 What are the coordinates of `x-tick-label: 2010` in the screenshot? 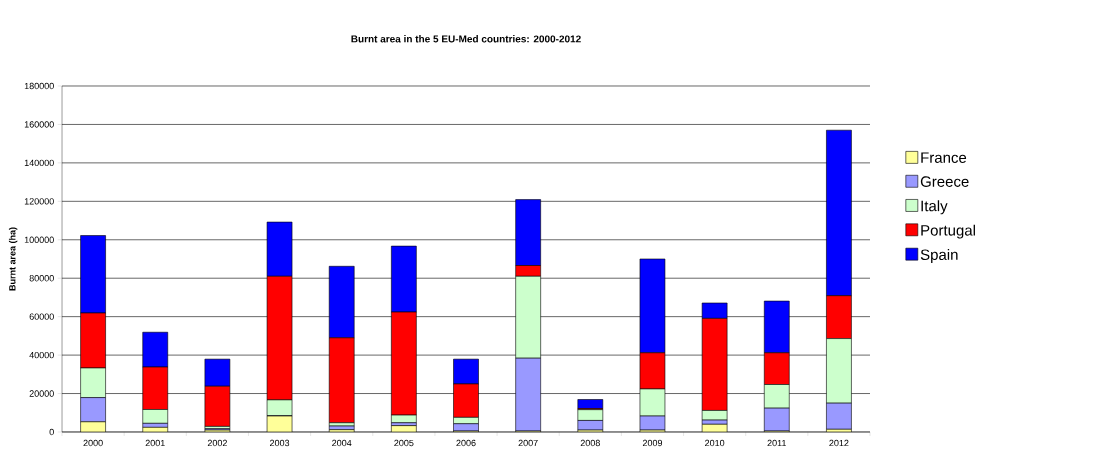 It's located at (715, 443).